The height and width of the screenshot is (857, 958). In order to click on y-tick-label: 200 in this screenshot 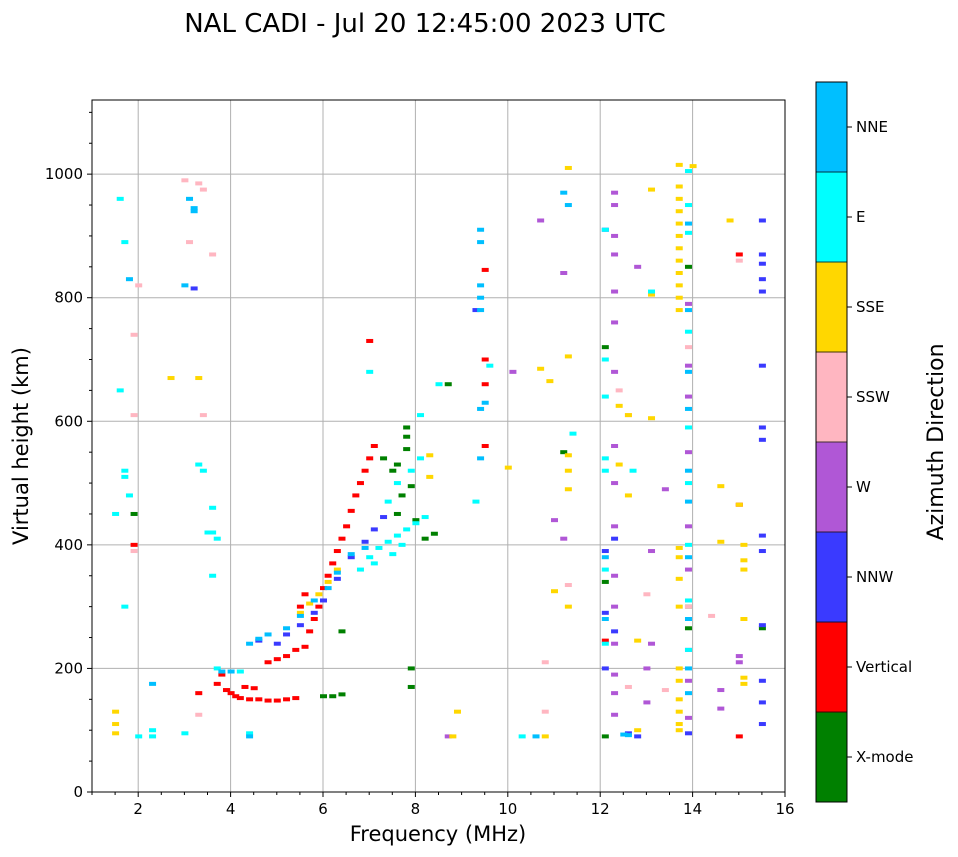, I will do `click(68, 668)`.